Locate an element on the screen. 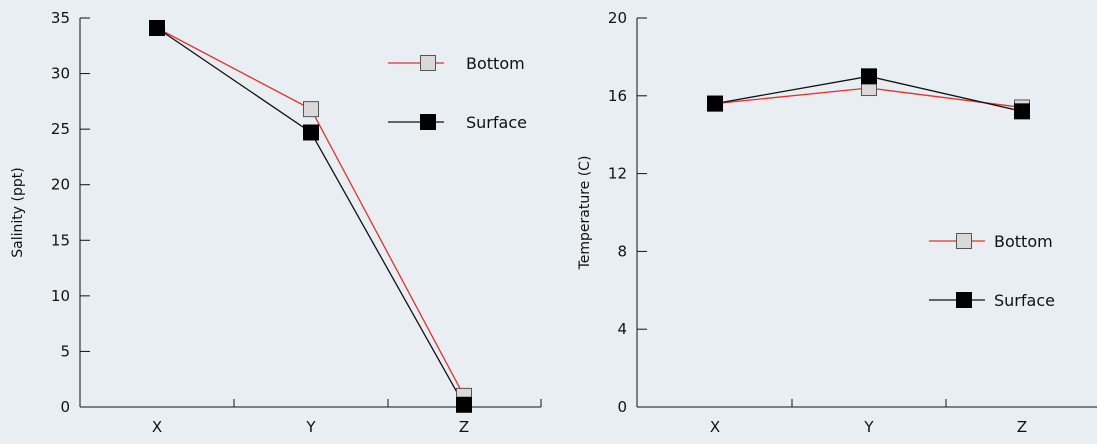 This screenshot has width=1097, height=444. data-point-bottom is located at coordinates (311, 109).